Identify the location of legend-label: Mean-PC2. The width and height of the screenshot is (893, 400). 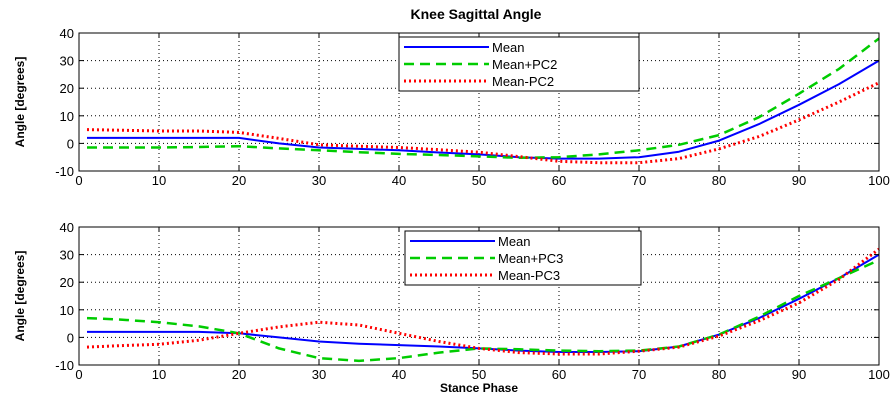
(523, 81).